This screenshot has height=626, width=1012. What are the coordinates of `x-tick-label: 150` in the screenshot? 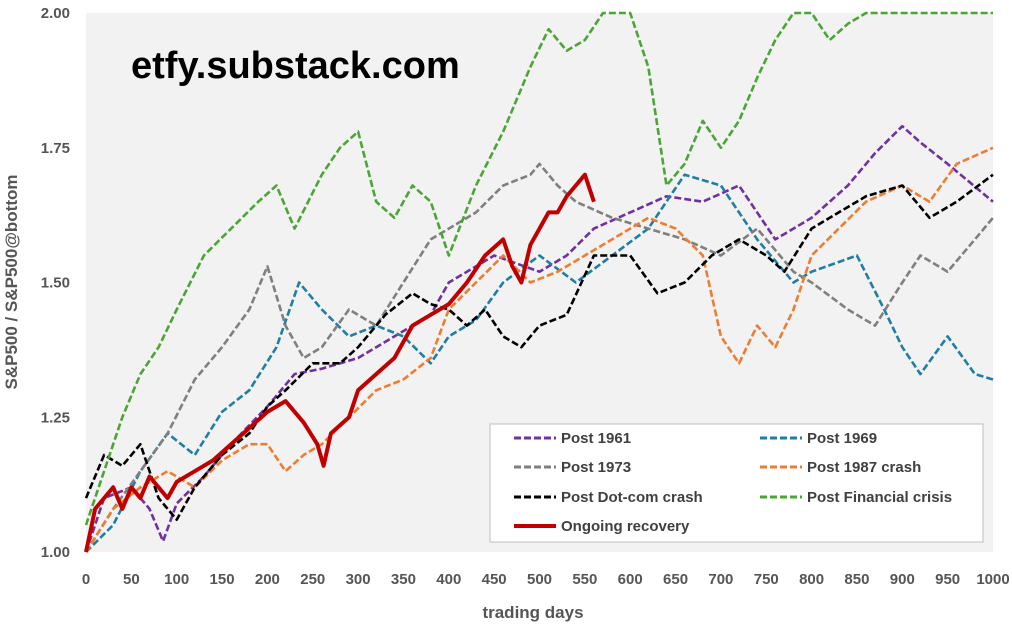 It's located at (222, 579).